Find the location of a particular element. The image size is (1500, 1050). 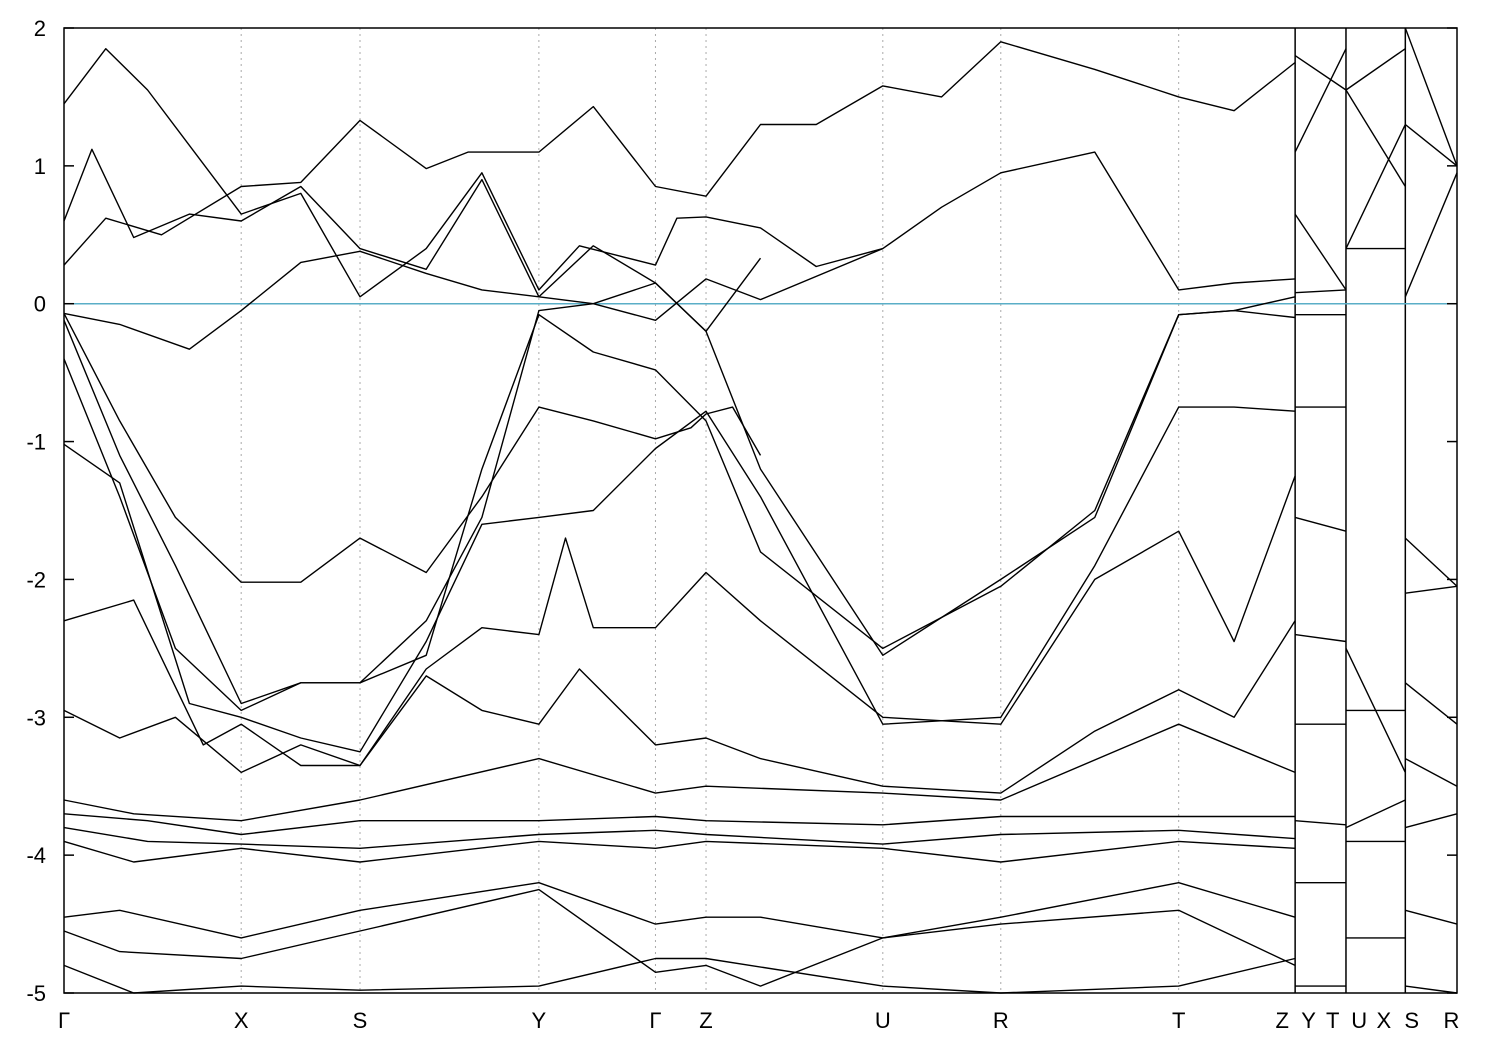

y-tick-label: -1 is located at coordinates (36, 442).